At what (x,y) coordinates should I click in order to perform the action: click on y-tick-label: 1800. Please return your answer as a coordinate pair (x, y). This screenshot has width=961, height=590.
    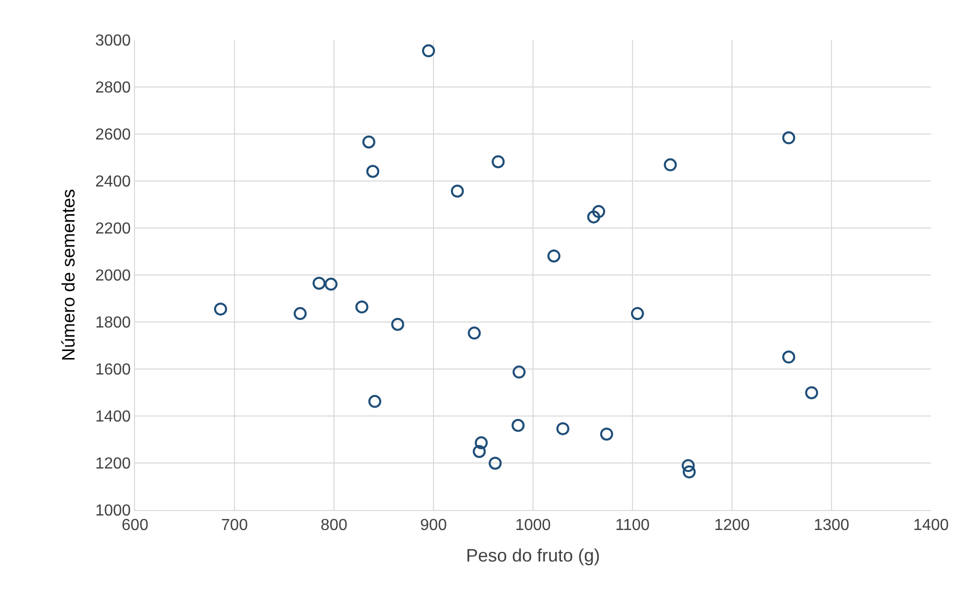
    Looking at the image, I should click on (113, 323).